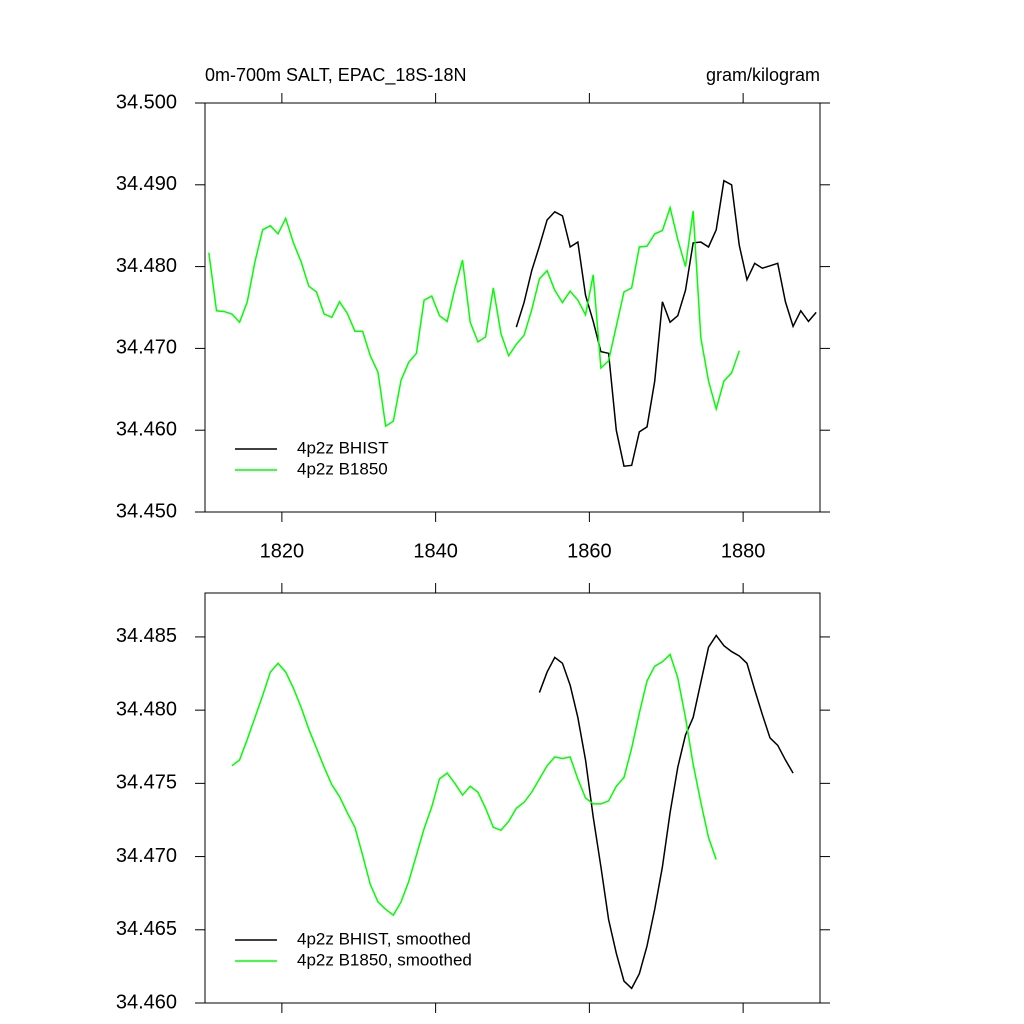  I want to click on legend-label: 4p2z B1850, so click(342, 468).